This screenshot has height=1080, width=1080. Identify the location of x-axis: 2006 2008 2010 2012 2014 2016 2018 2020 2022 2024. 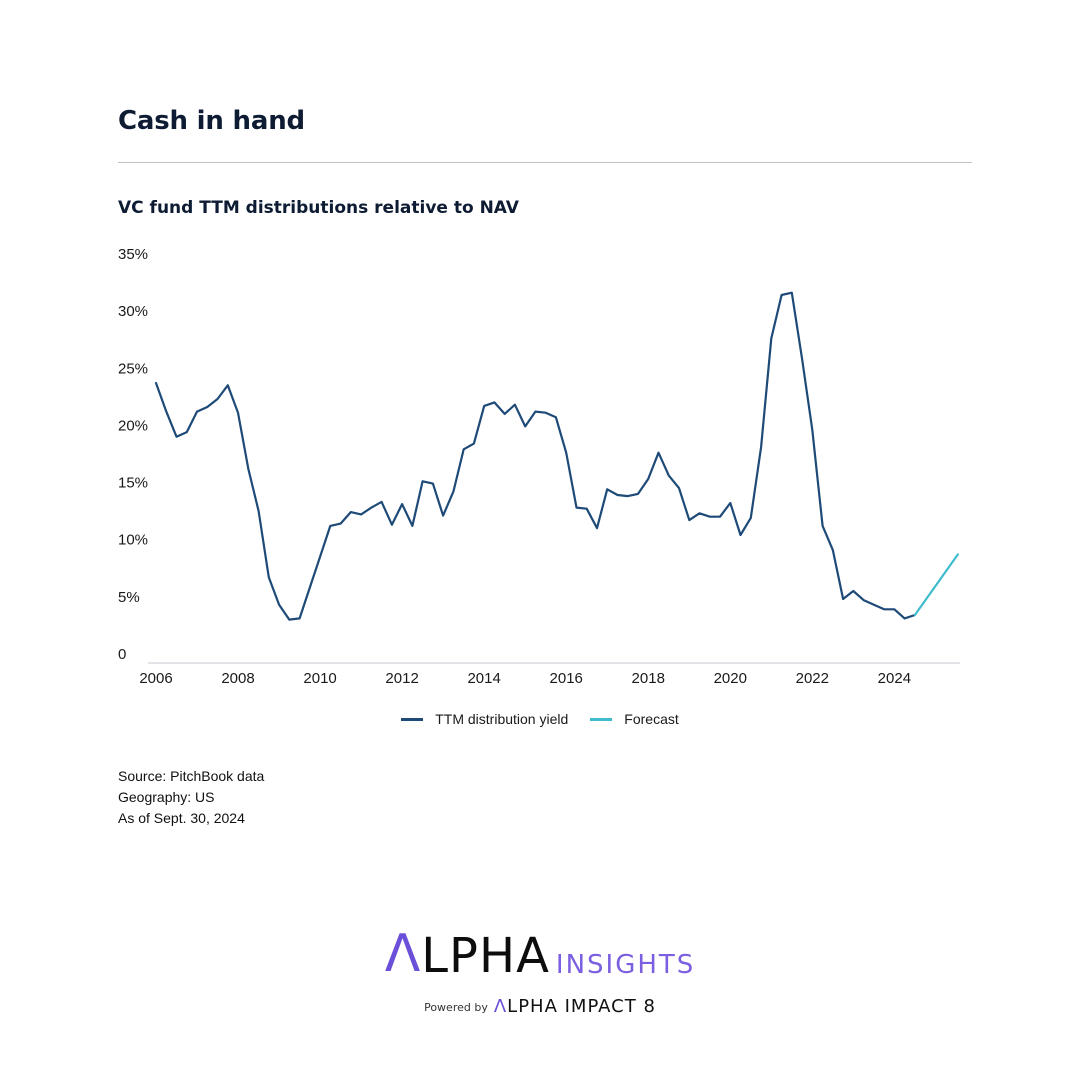
(549, 674).